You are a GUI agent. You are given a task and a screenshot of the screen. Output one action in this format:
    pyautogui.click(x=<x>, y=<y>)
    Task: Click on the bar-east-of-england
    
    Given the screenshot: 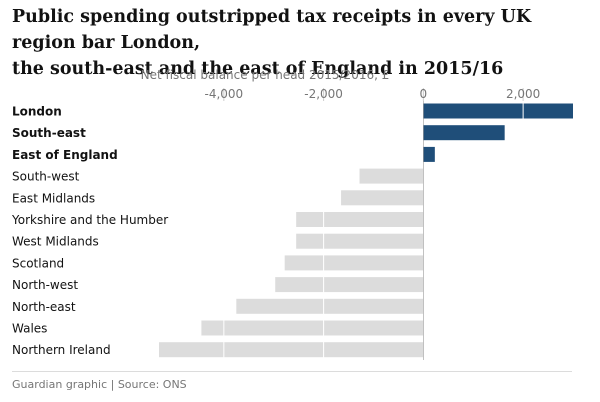 What is the action you would take?
    pyautogui.click(x=429, y=154)
    